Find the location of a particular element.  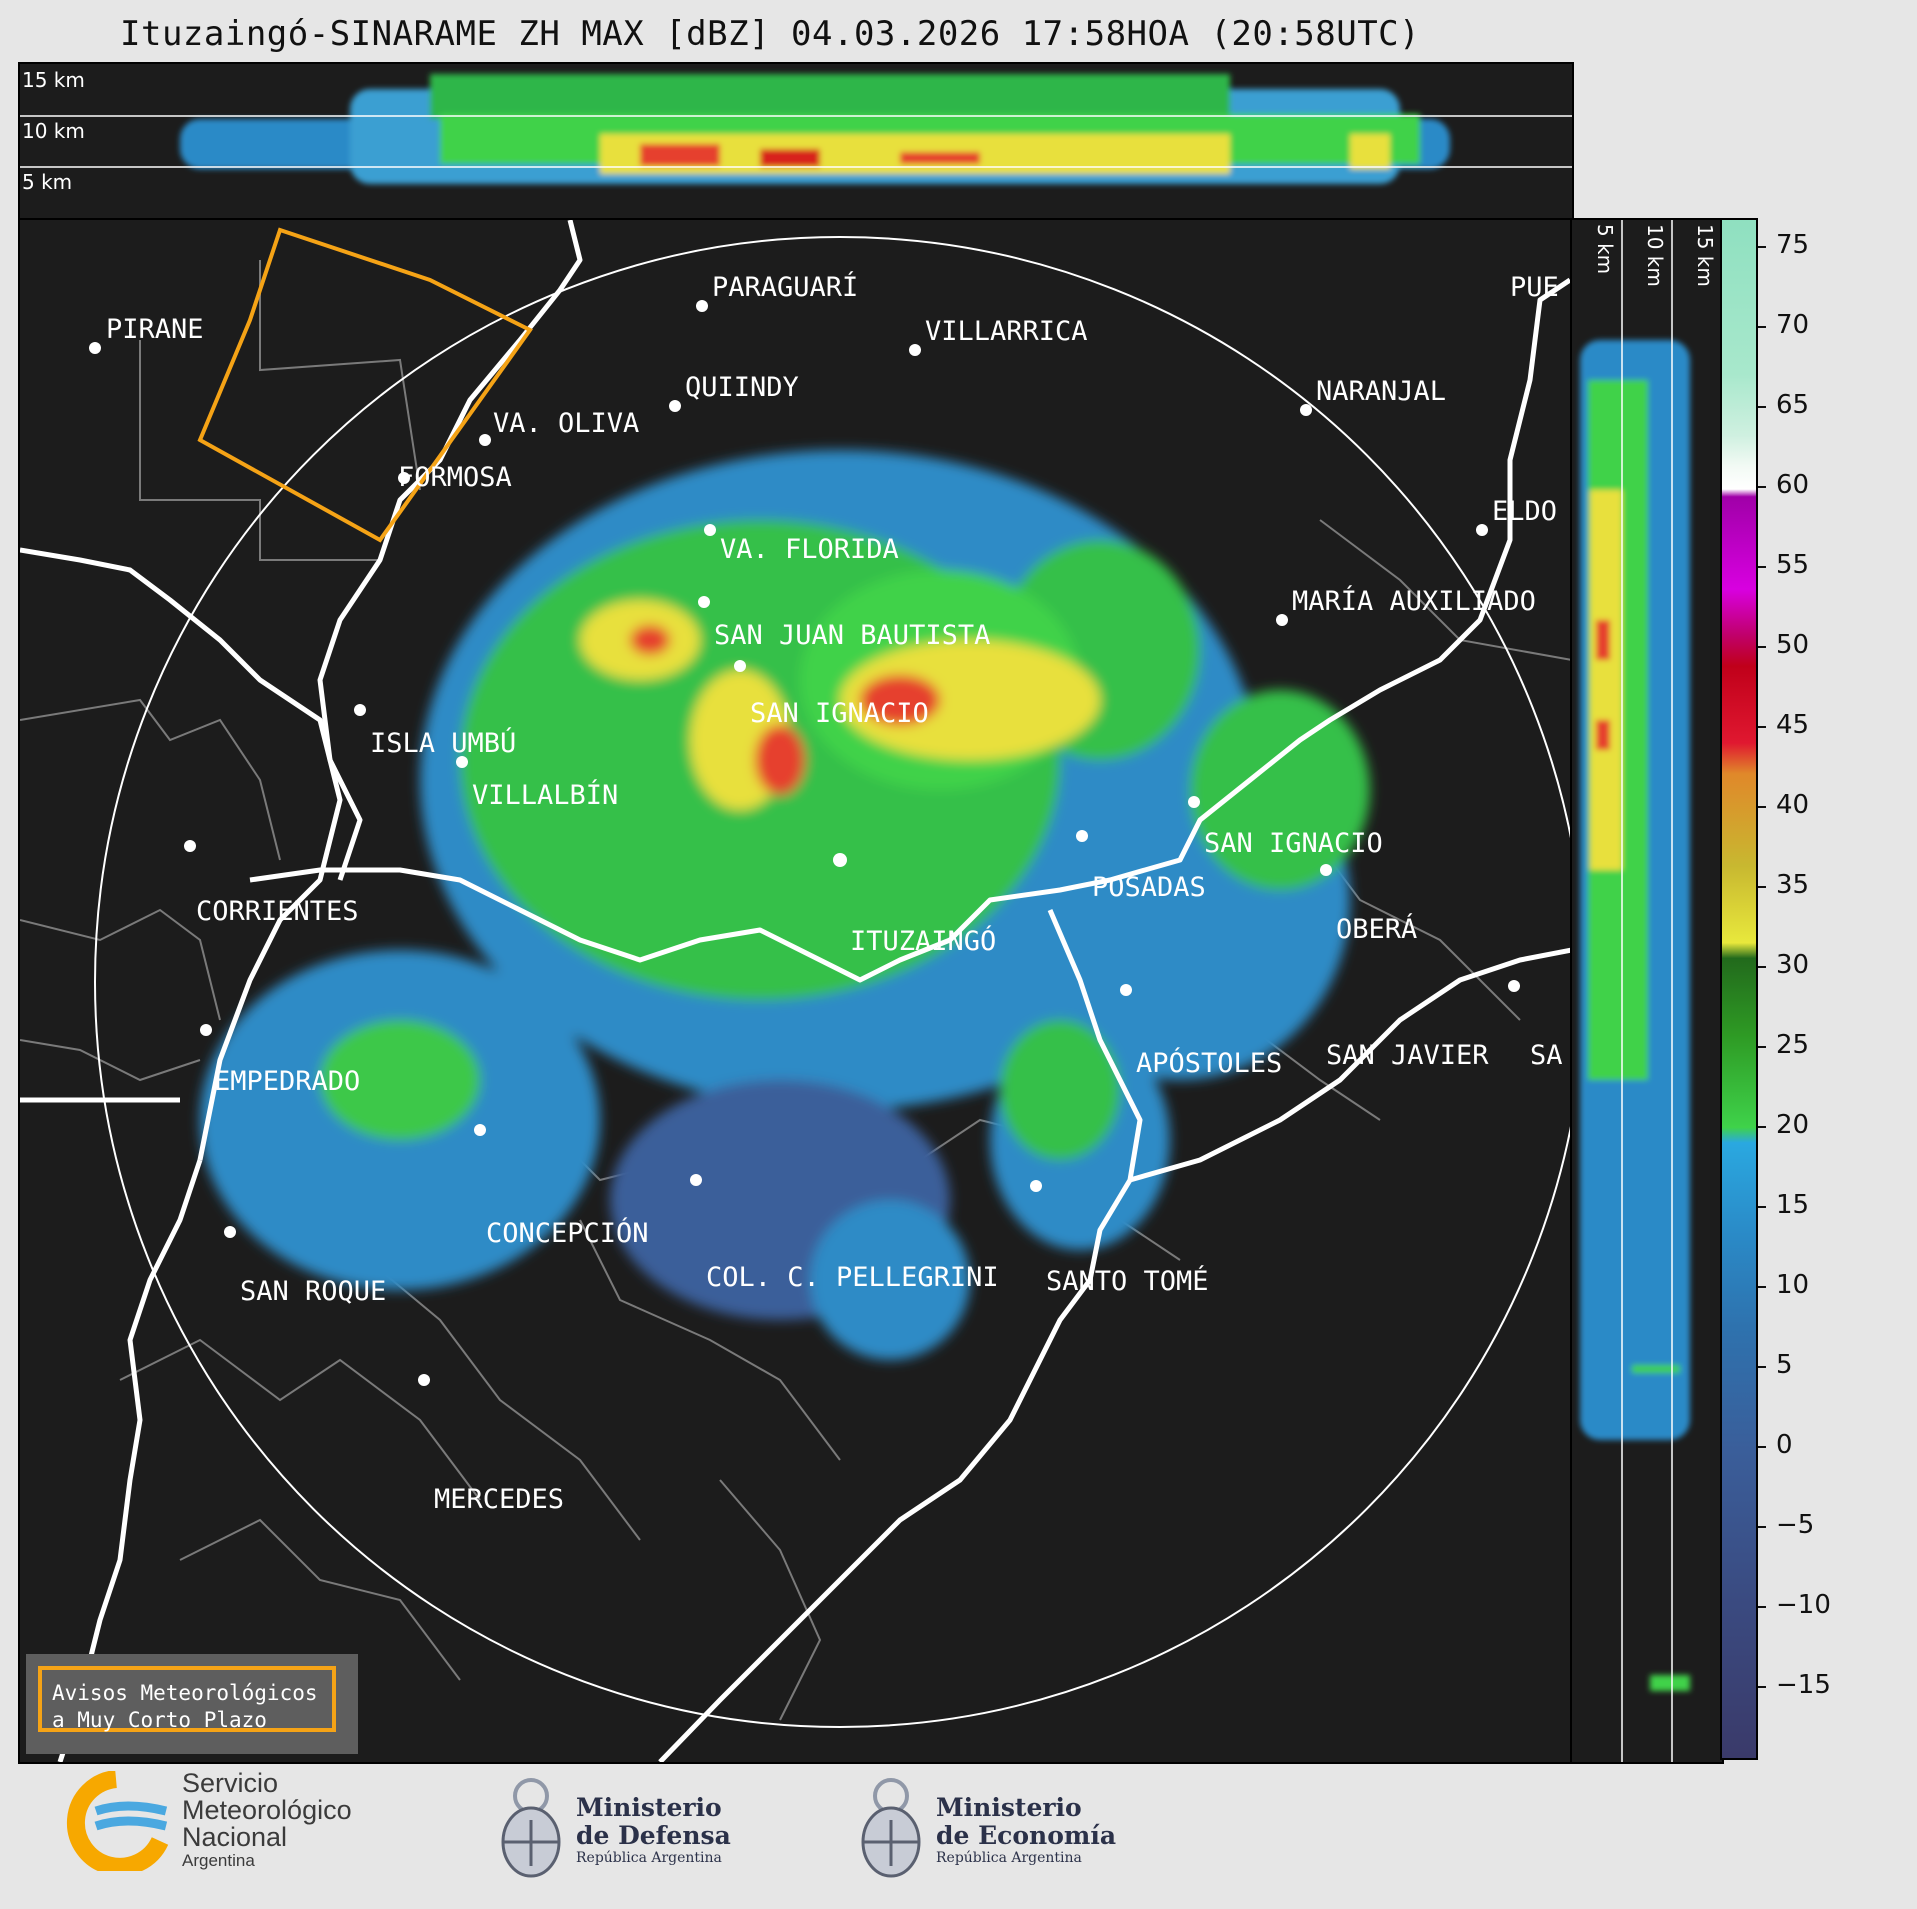

top-height-label-15km: 15 km is located at coordinates (53, 80).